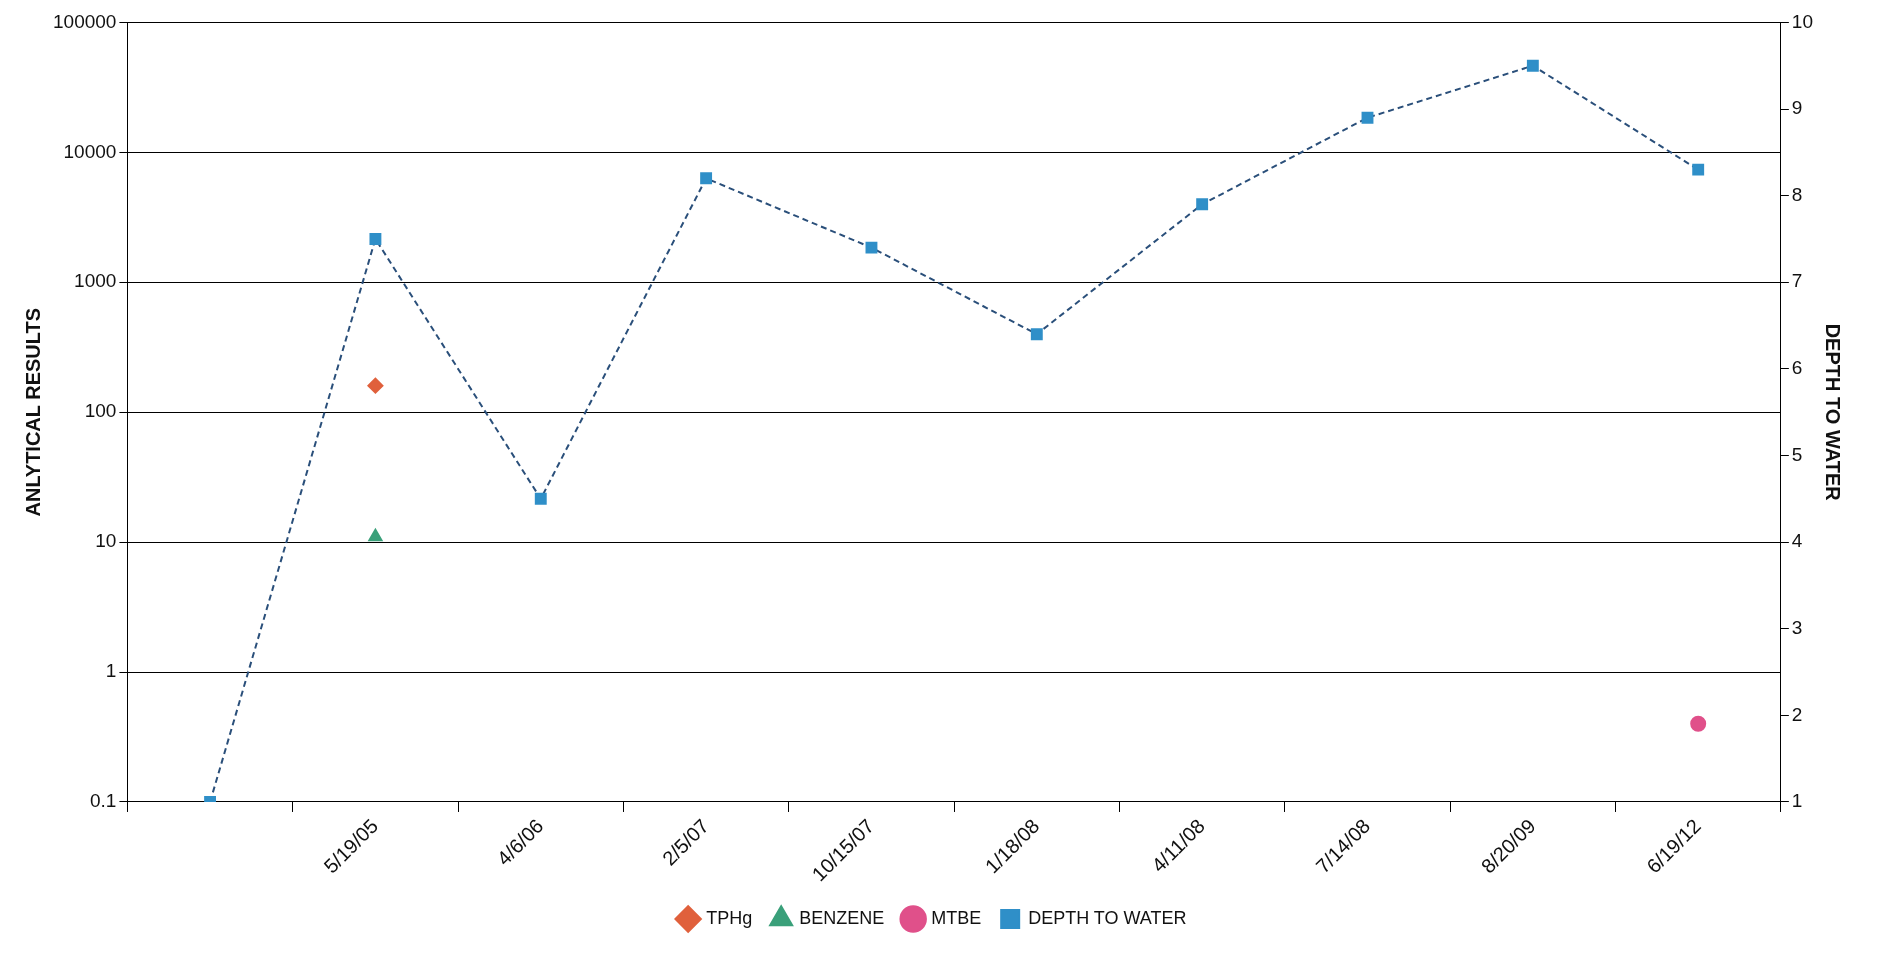  I want to click on legend-label: DEPTH TO WATER, so click(1107, 917).